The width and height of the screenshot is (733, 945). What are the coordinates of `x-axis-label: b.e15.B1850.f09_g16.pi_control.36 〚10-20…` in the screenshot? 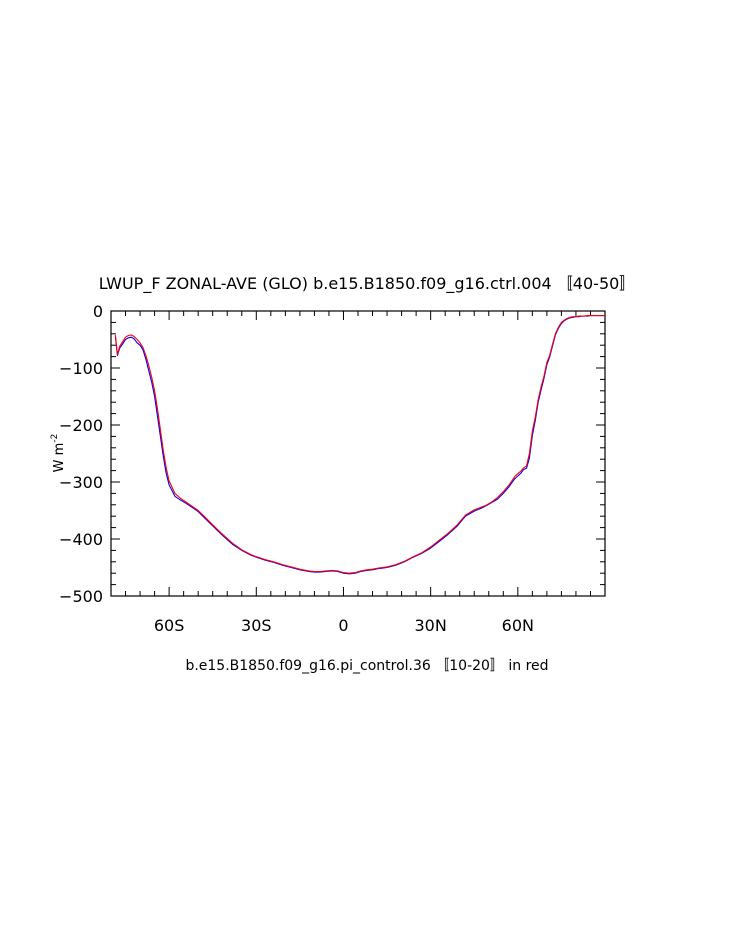 It's located at (366, 666).